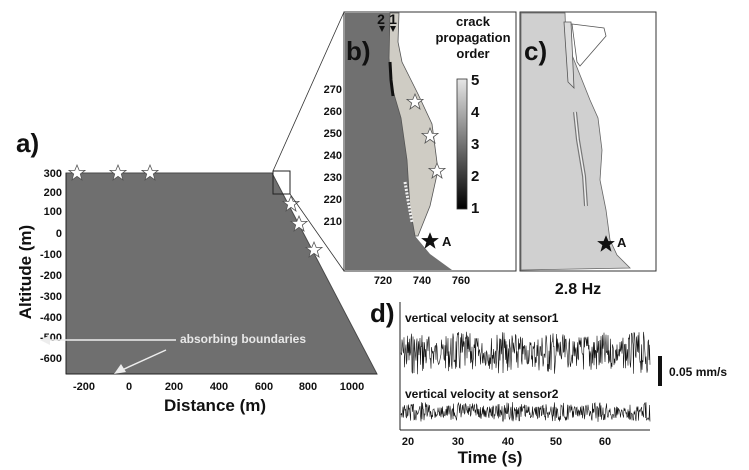  I want to click on colorbar-title-line2: propagation, so click(472, 37).